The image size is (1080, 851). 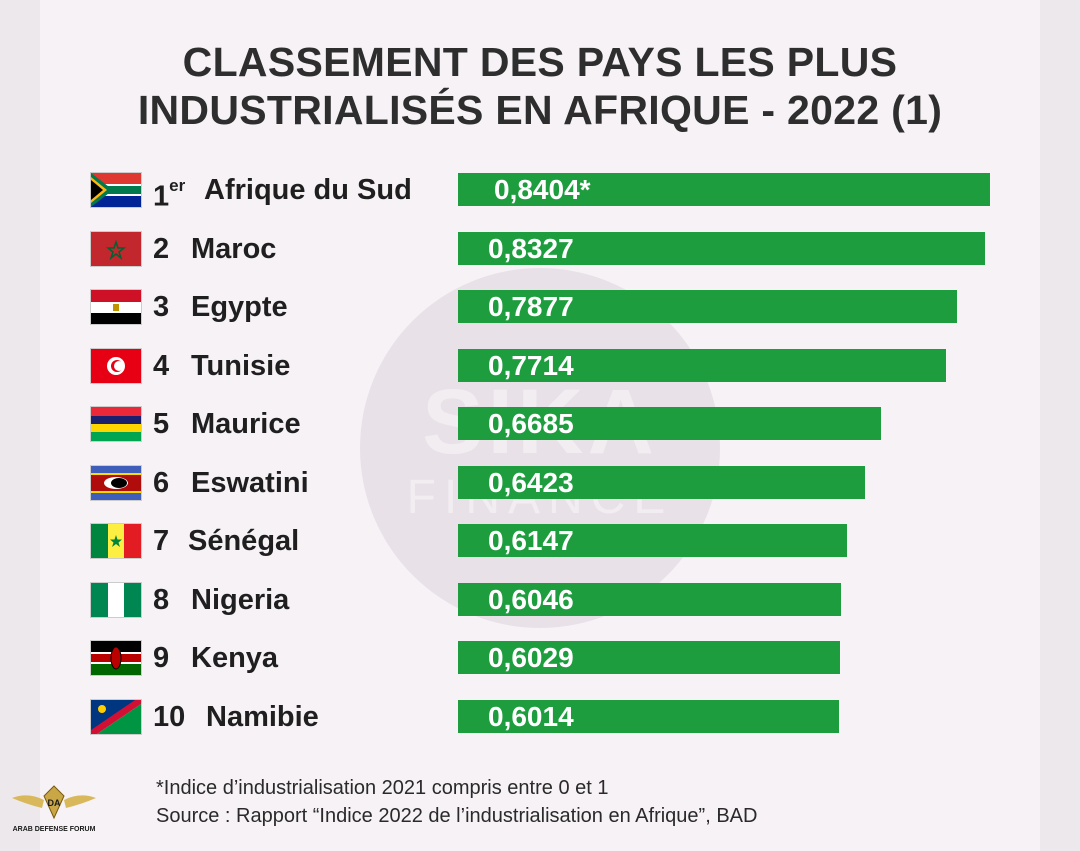 I want to click on tunisia-flag-icon, so click(x=116, y=365).